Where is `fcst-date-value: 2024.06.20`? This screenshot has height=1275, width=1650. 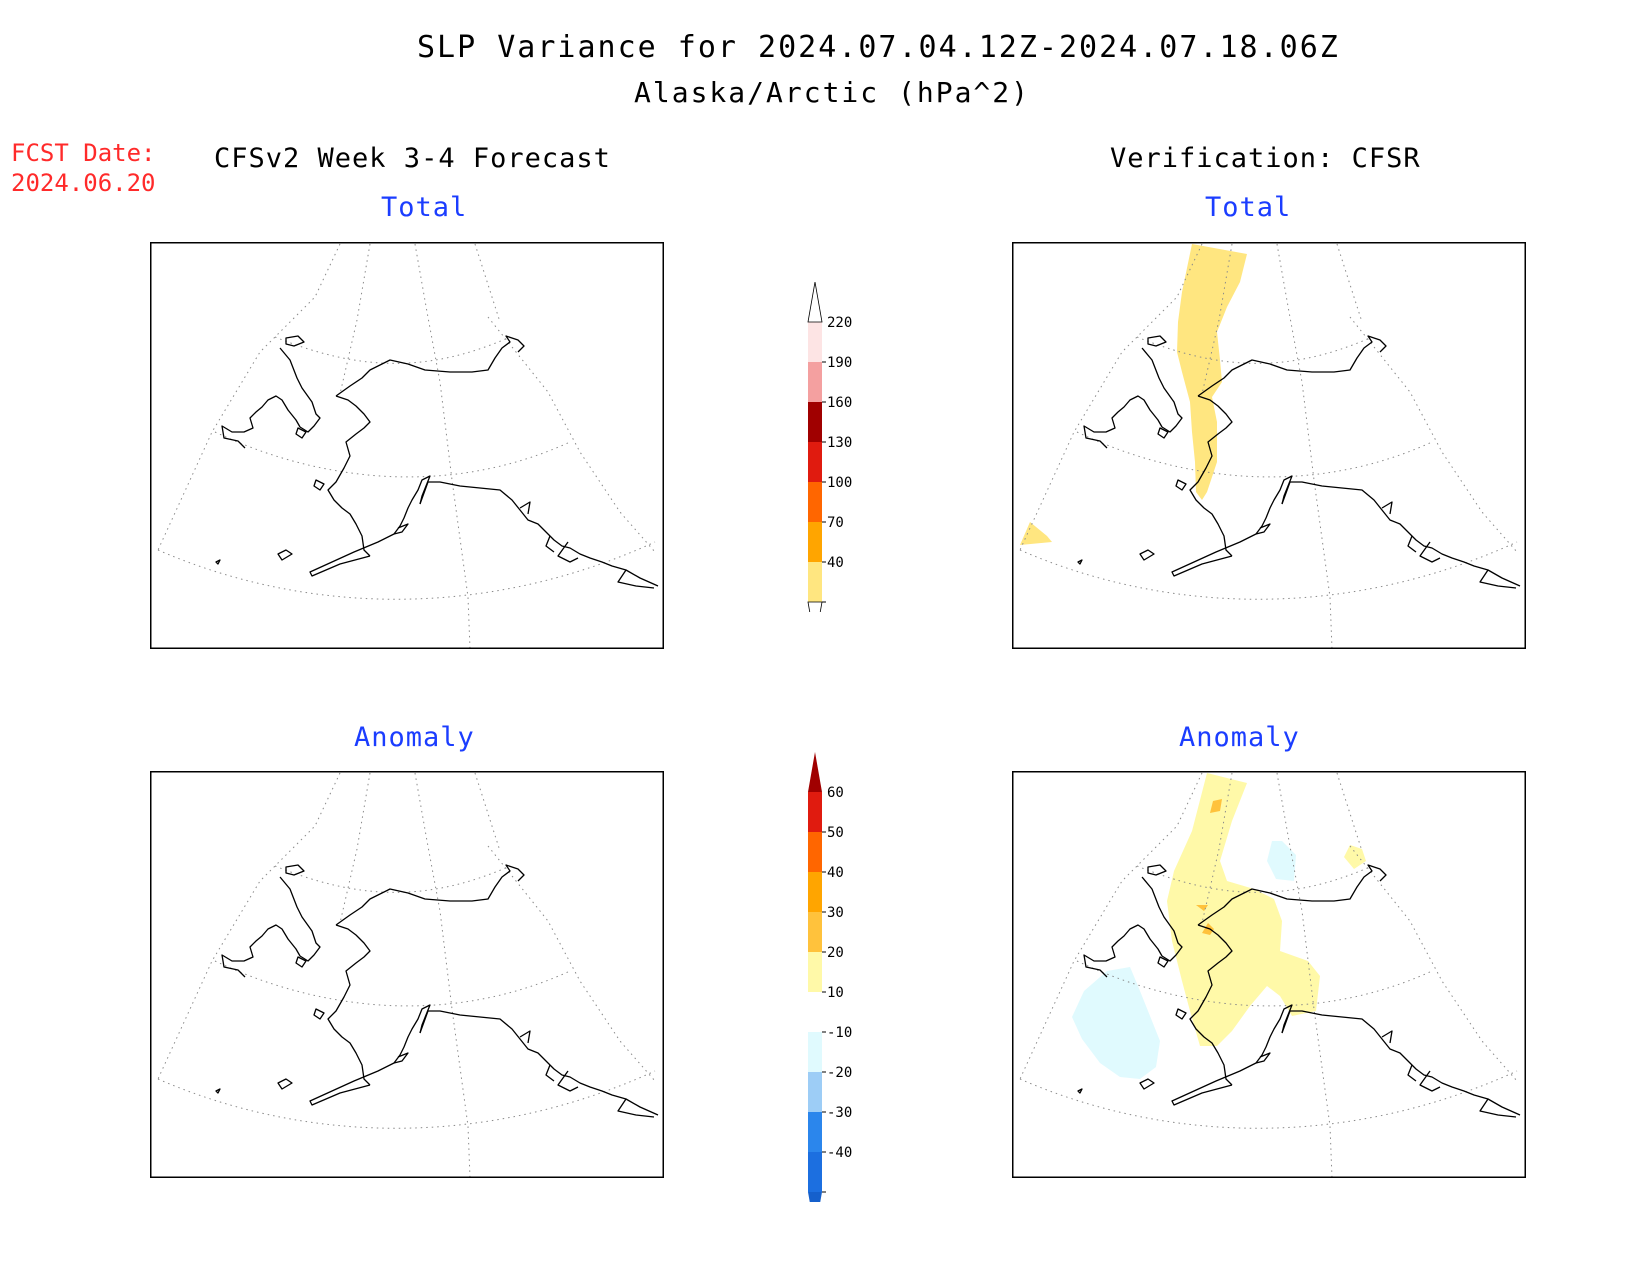
fcst-date-value: 2024.06.20 is located at coordinates (83, 183).